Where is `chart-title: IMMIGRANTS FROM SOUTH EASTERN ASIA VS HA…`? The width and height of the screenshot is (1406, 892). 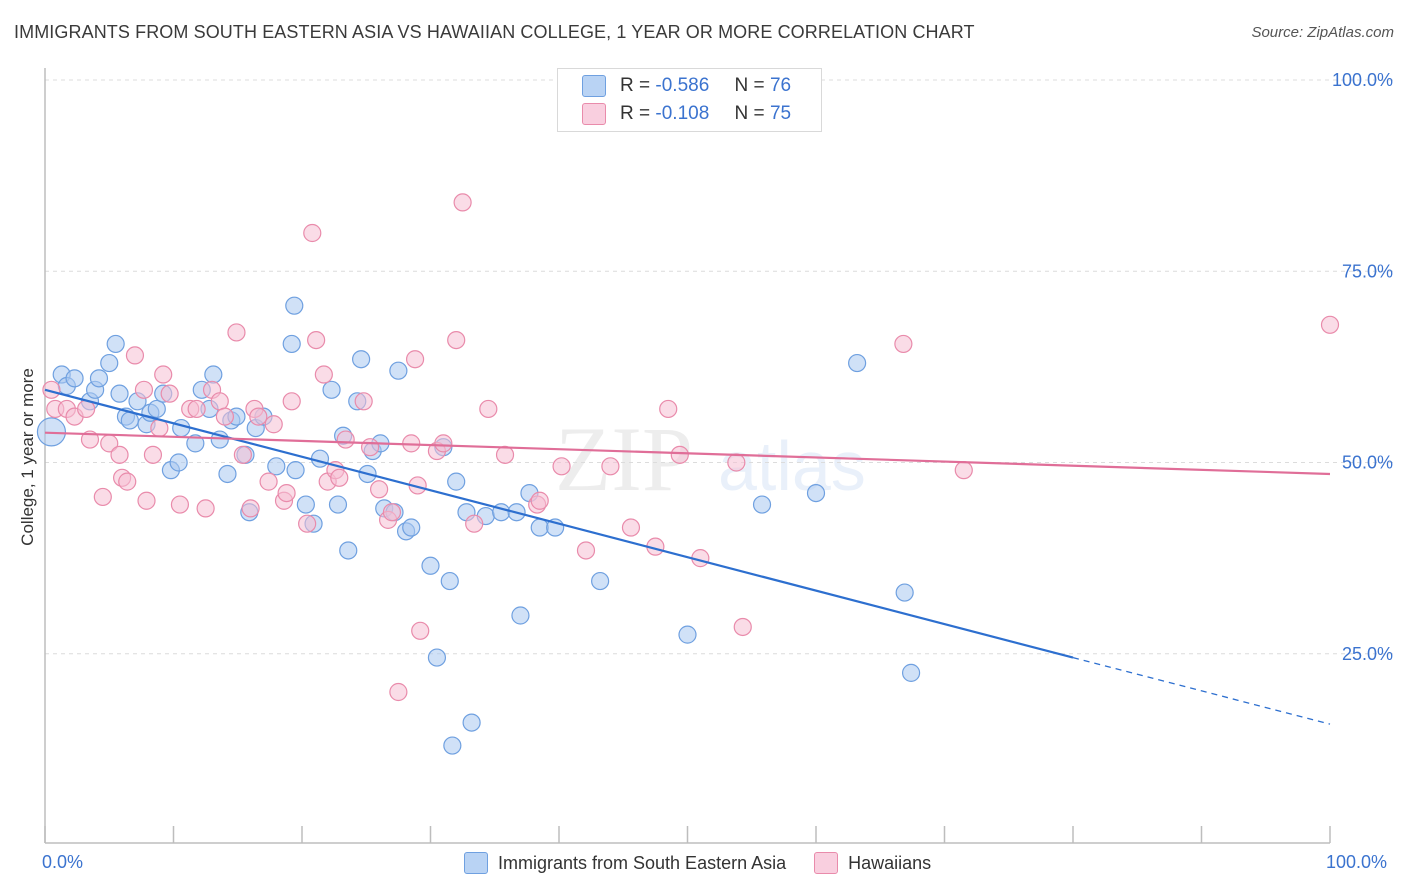 chart-title: IMMIGRANTS FROM SOUTH EASTERN ASIA VS HA… is located at coordinates (494, 32).